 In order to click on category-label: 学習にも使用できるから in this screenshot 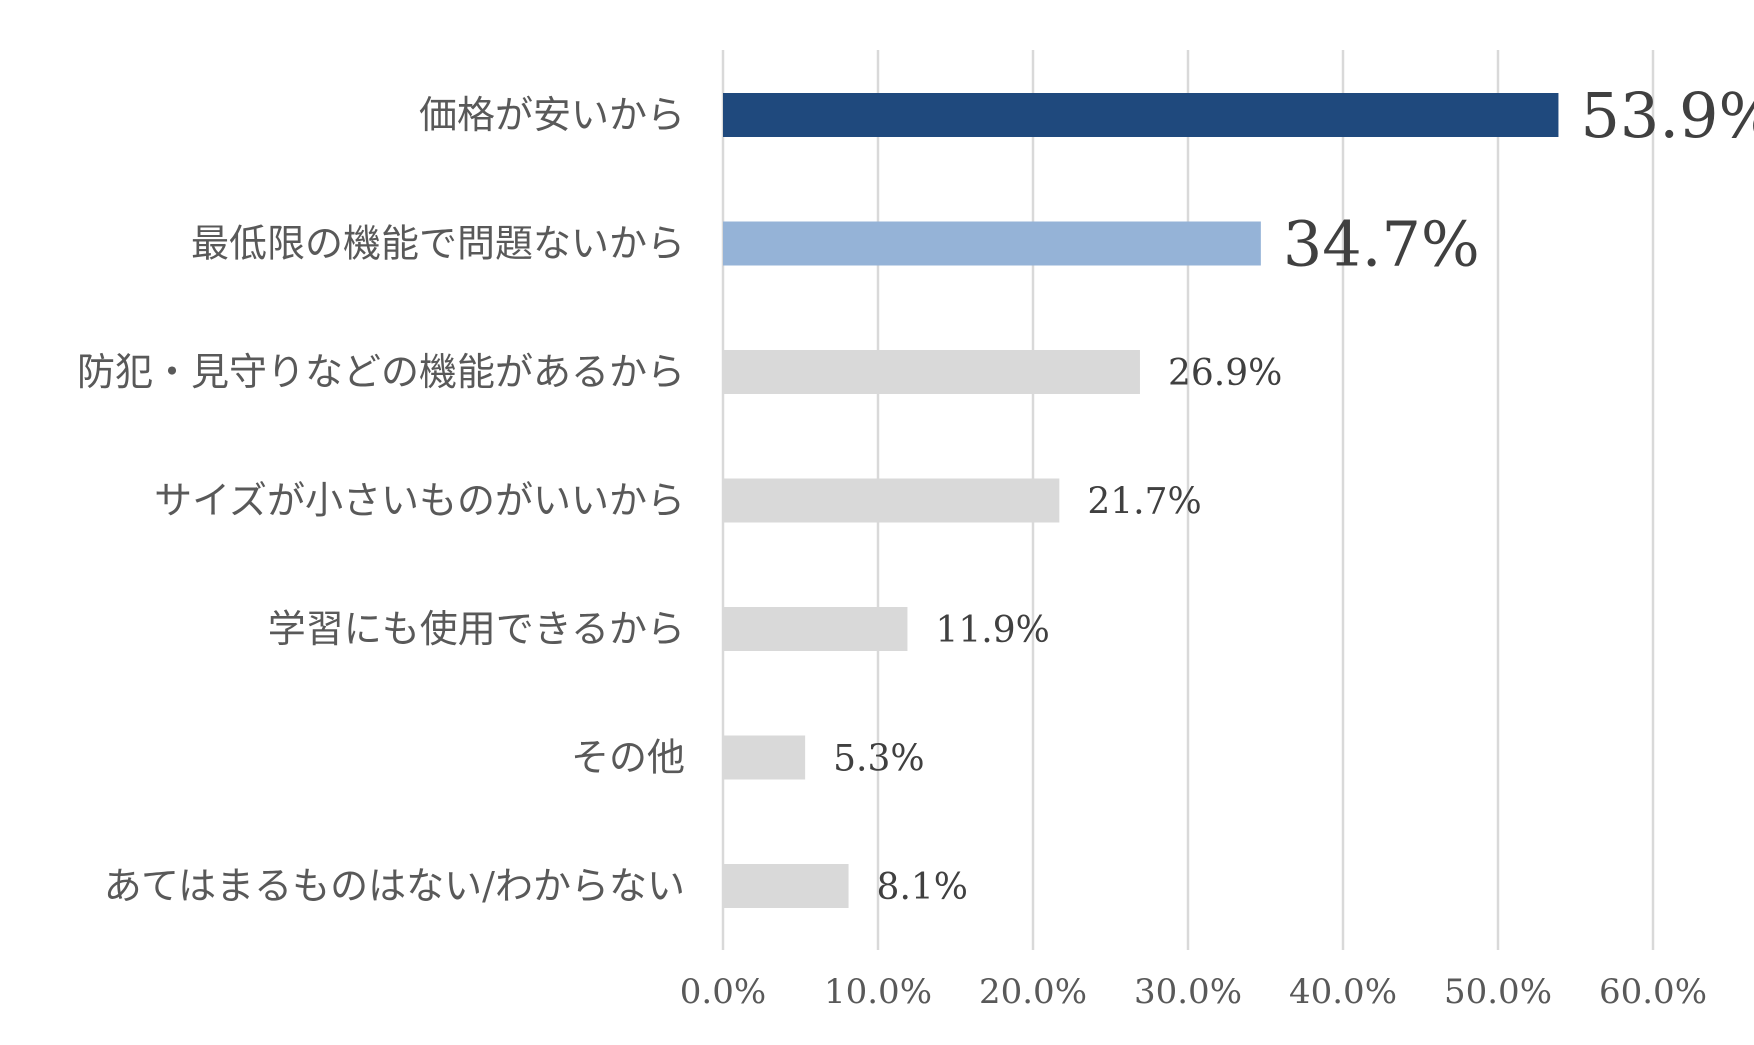, I will do `click(476, 629)`.